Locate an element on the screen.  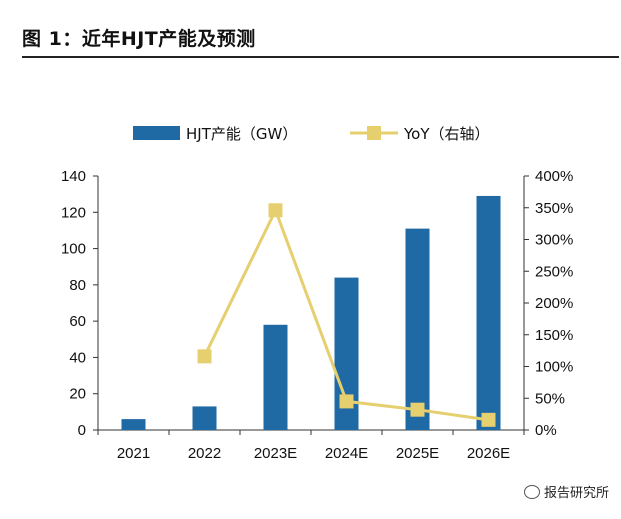
right-tick-label: 50% is located at coordinates (550, 398).